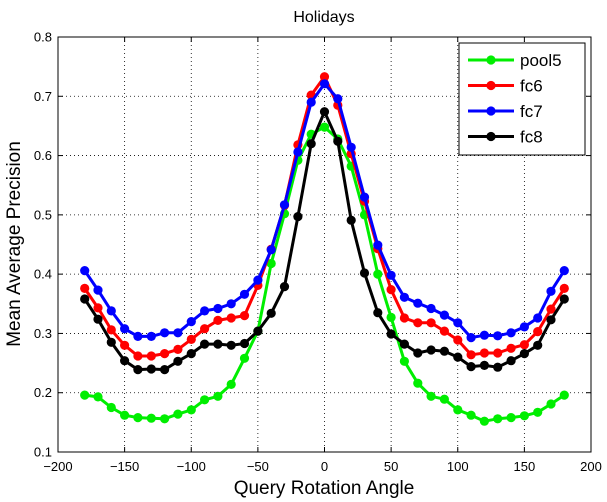  I want to click on y-tick-label: 0.5, so click(43, 214).